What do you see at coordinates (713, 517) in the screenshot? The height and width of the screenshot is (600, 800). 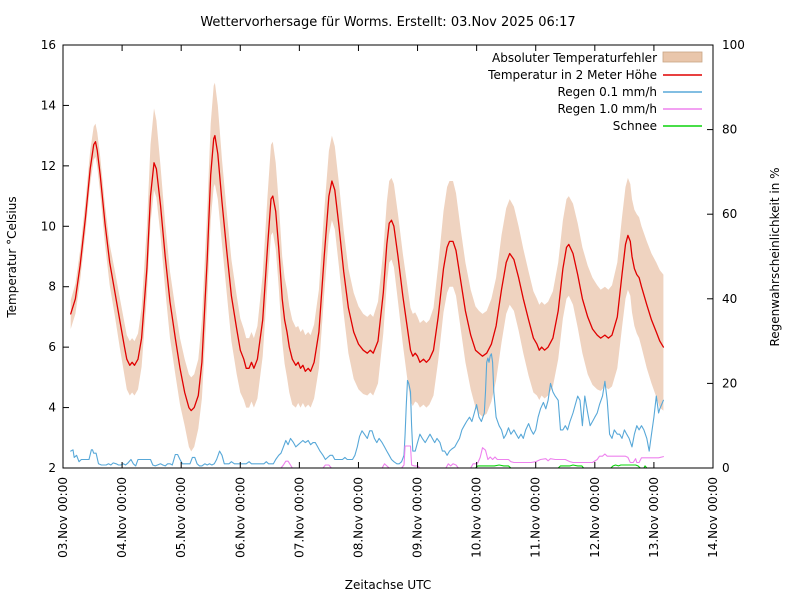 I see `x-tick-label: 14.Nov 00:00` at bounding box center [713, 517].